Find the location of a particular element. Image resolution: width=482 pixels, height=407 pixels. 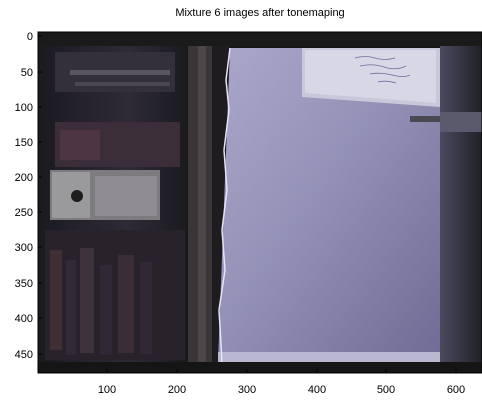

x-tick-label: 500 is located at coordinates (386, 390).